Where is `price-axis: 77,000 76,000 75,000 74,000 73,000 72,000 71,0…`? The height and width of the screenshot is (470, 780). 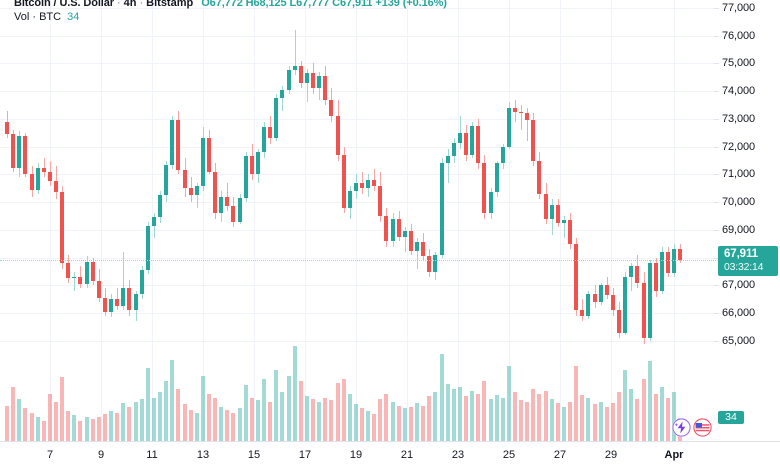 price-axis: 77,000 76,000 75,000 74,000 73,000 72,000 71,0… is located at coordinates (747, 221).